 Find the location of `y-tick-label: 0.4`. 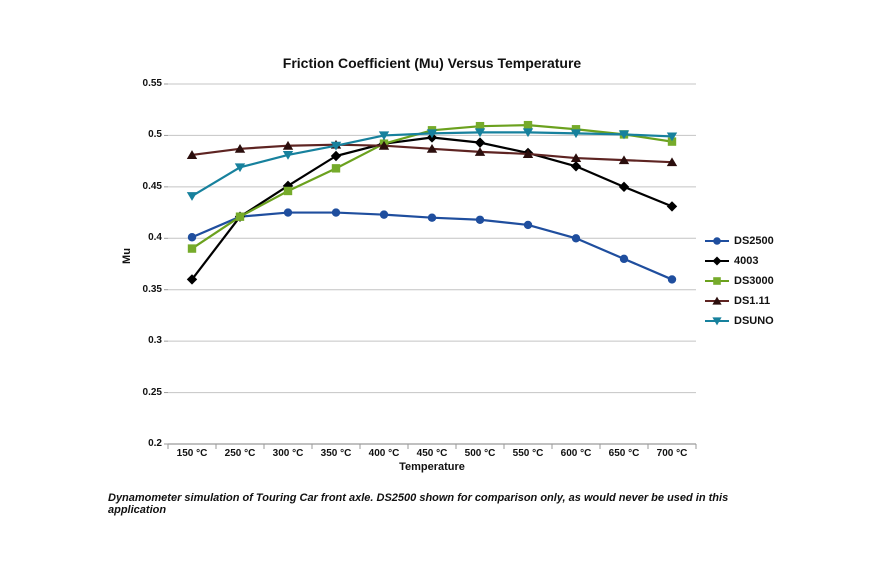

y-tick-label: 0.4 is located at coordinates (155, 238).